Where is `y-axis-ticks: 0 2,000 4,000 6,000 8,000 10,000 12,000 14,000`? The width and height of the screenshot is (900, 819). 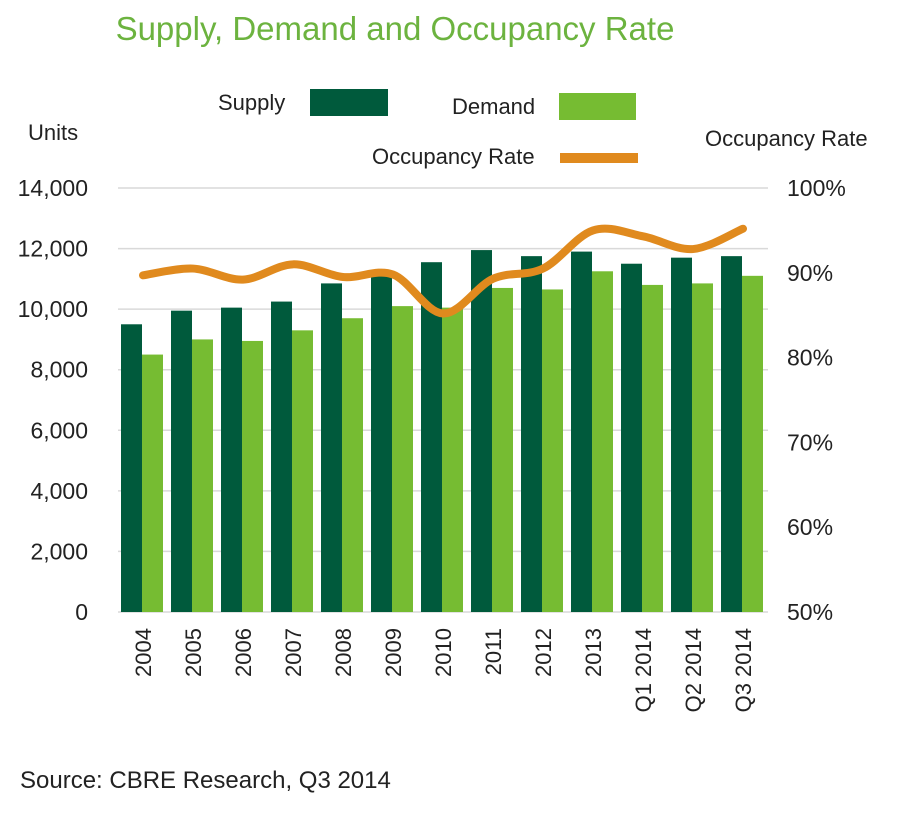
y-axis-ticks: 0 2,000 4,000 6,000 8,000 10,000 12,000 14,000 is located at coordinates (53, 400).